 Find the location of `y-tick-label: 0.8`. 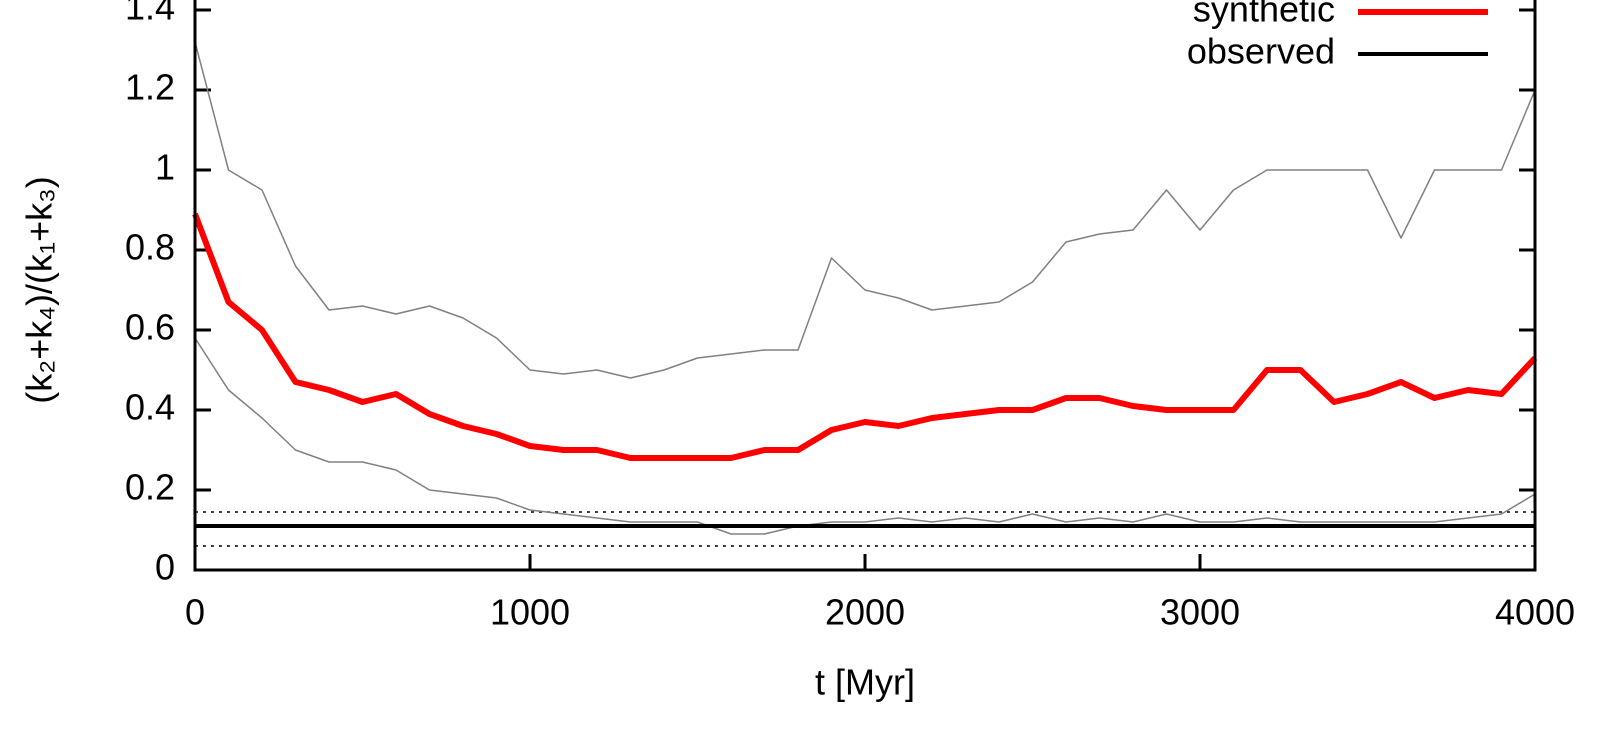

y-tick-label: 0.8 is located at coordinates (150, 247).